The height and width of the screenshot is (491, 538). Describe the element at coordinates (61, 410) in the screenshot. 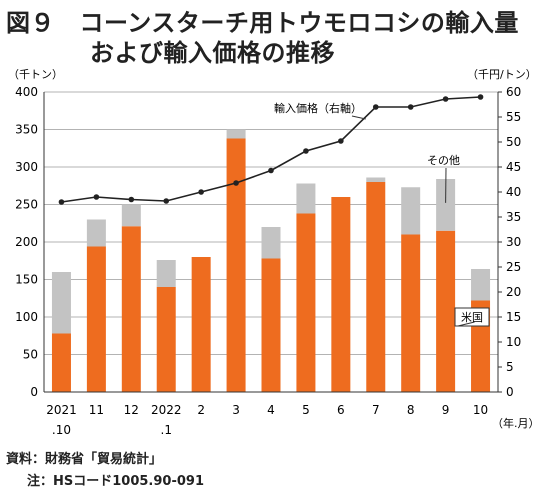

I see `x-tick-label: 2021` at that location.